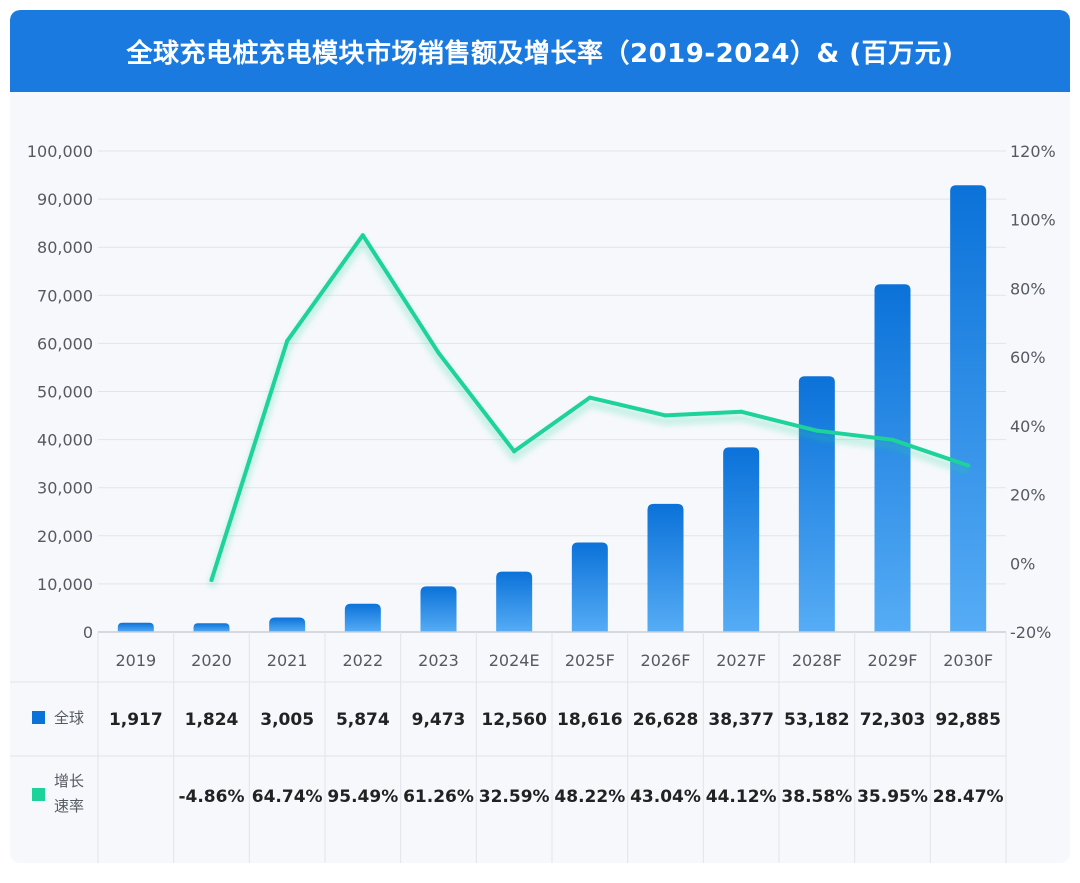  What do you see at coordinates (1033, 151) in the screenshot?
I see `right-tick-label: 120%` at bounding box center [1033, 151].